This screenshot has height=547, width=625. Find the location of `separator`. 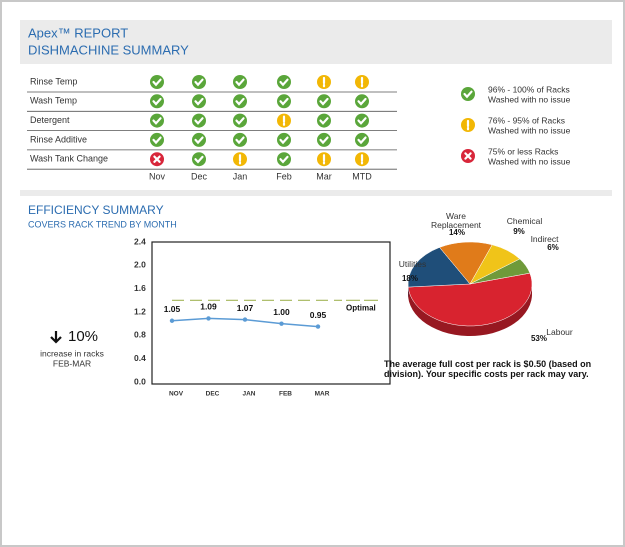

separator is located at coordinates (316, 193).